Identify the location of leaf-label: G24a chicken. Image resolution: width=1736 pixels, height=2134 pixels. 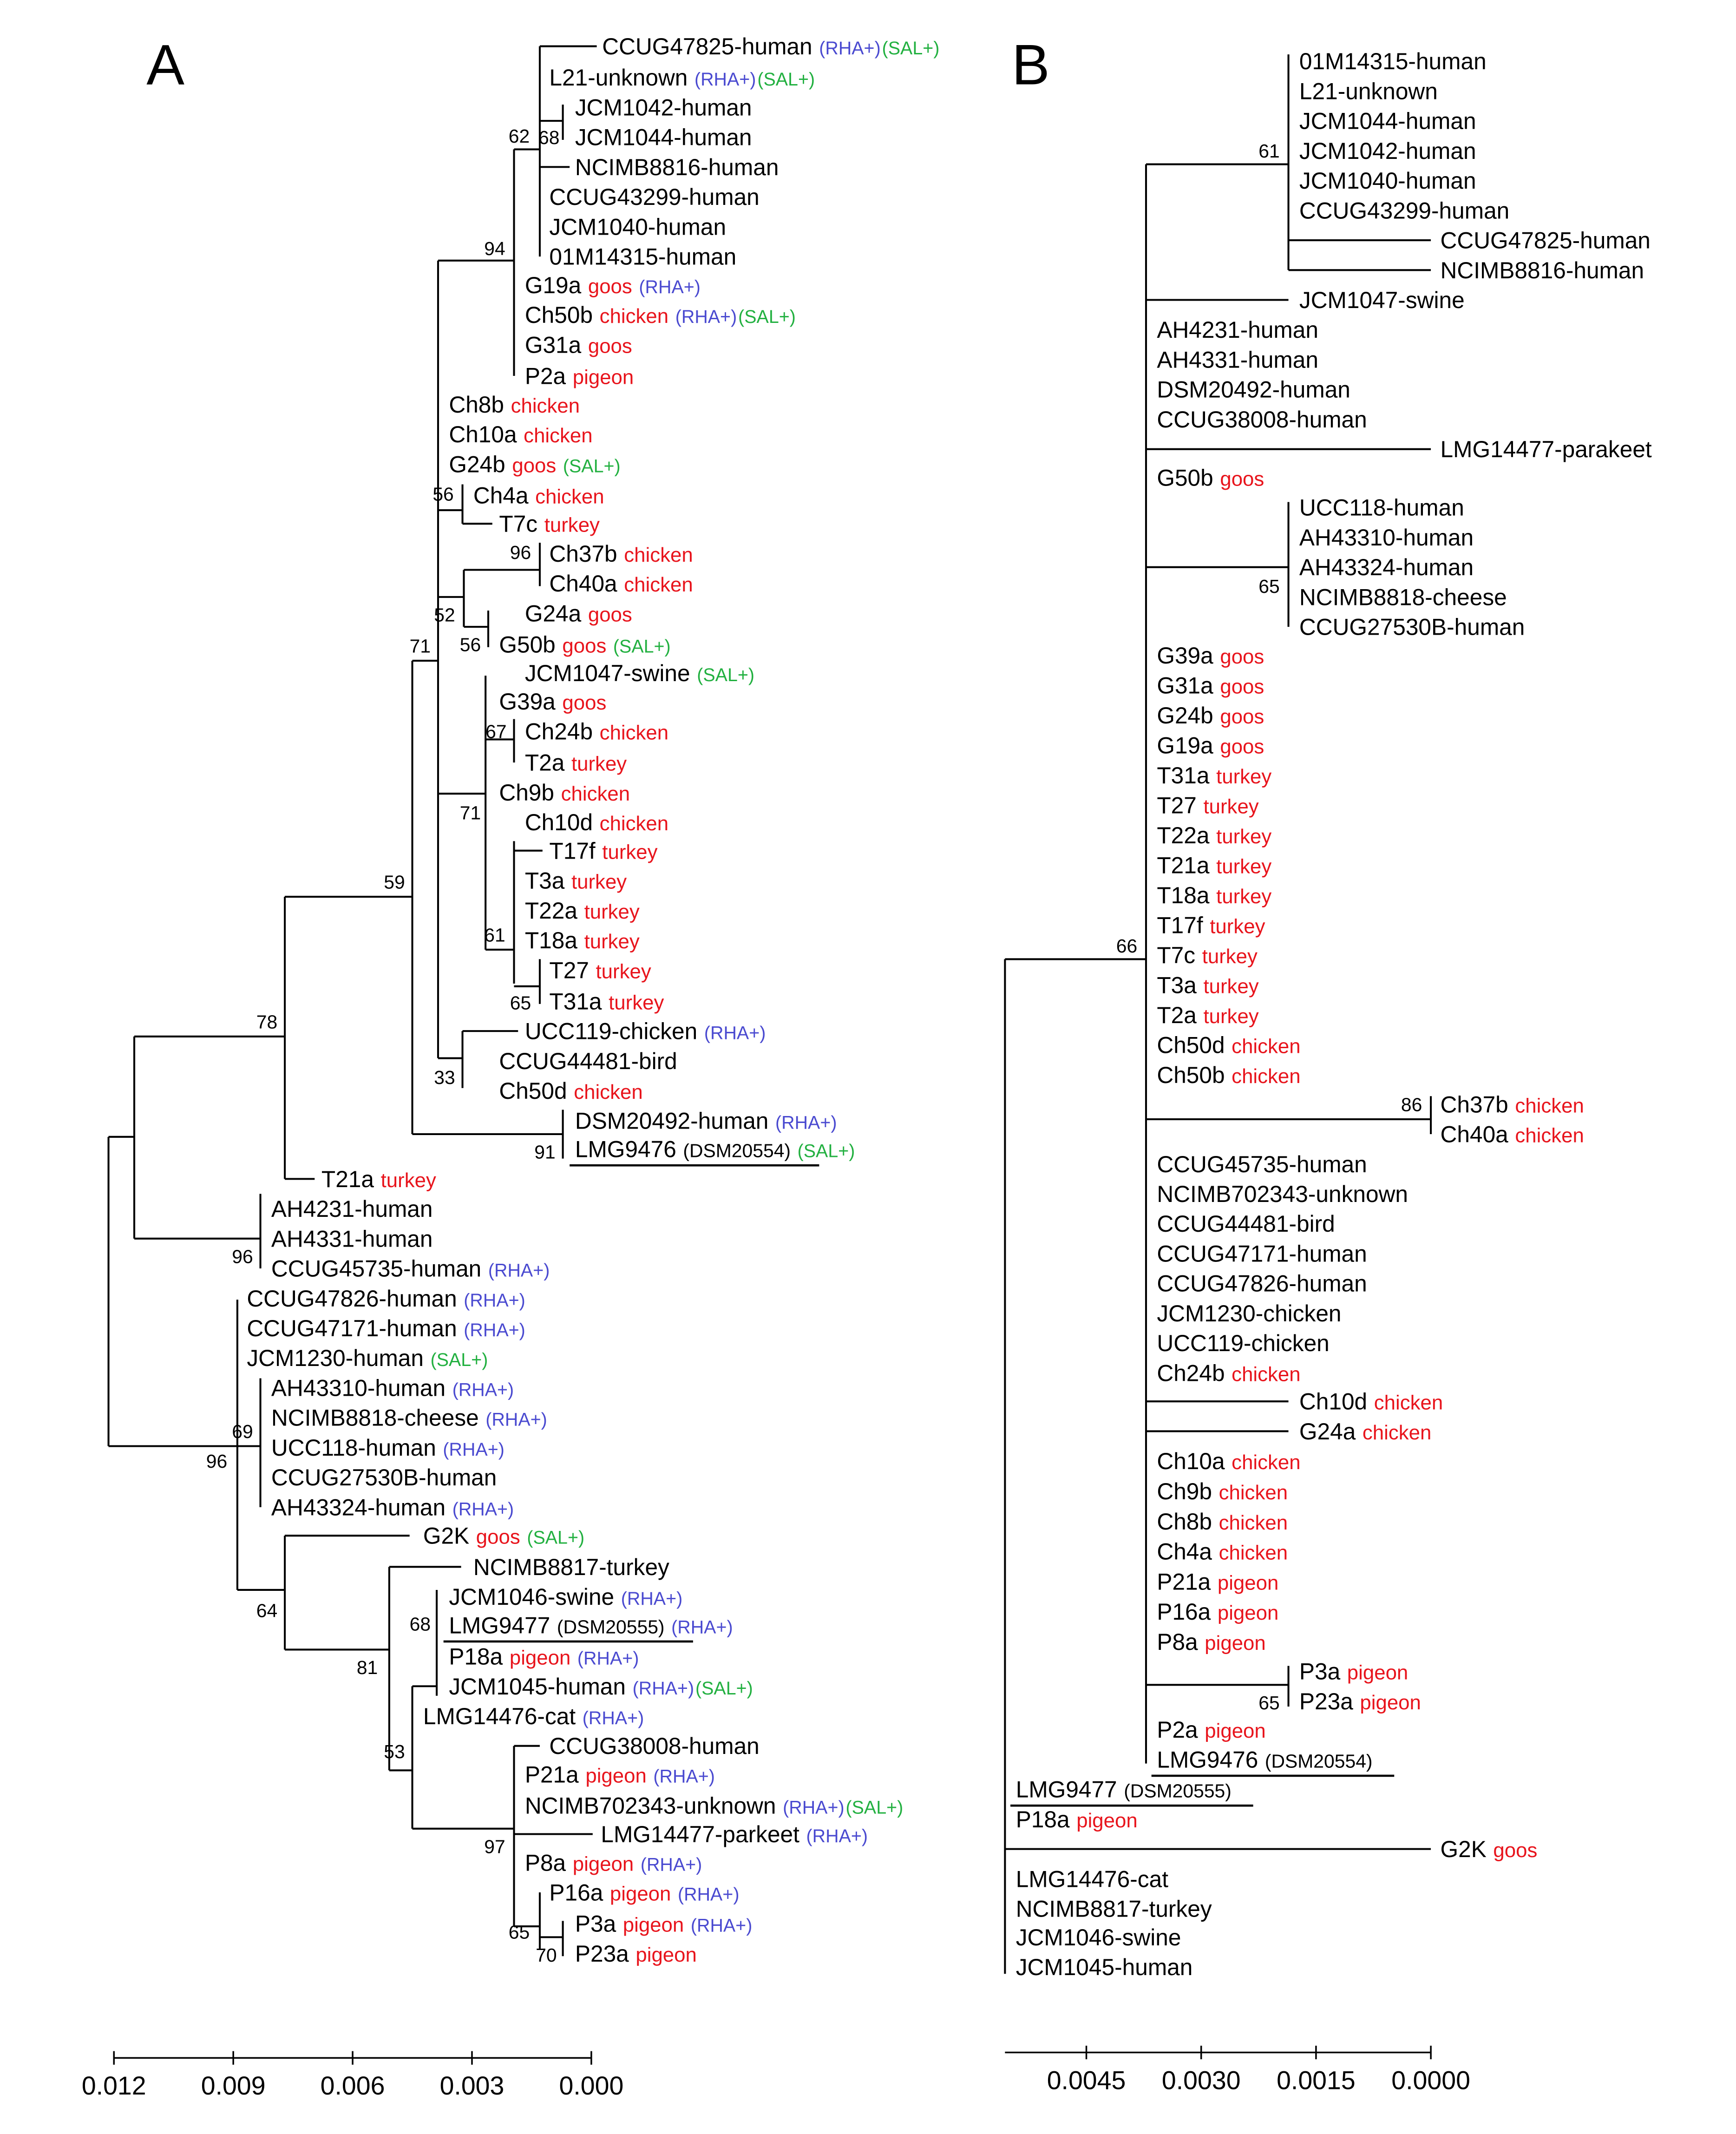
(1365, 1431).